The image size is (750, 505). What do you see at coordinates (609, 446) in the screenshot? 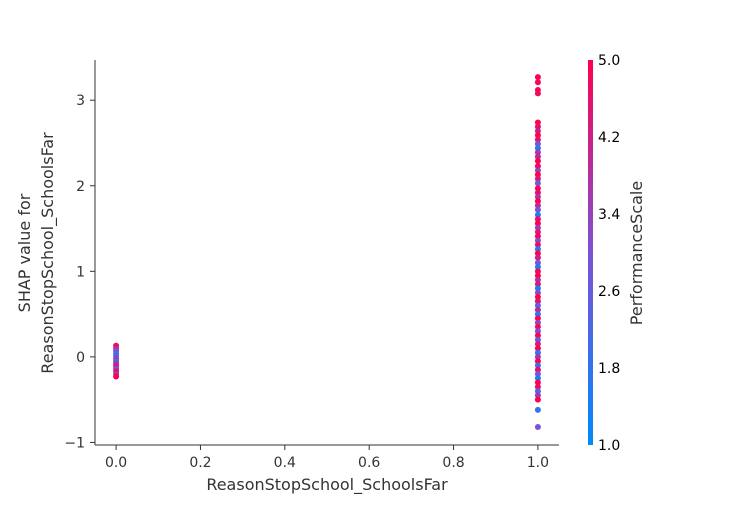
I see `colorbar-tick-label: 1.0` at bounding box center [609, 446].